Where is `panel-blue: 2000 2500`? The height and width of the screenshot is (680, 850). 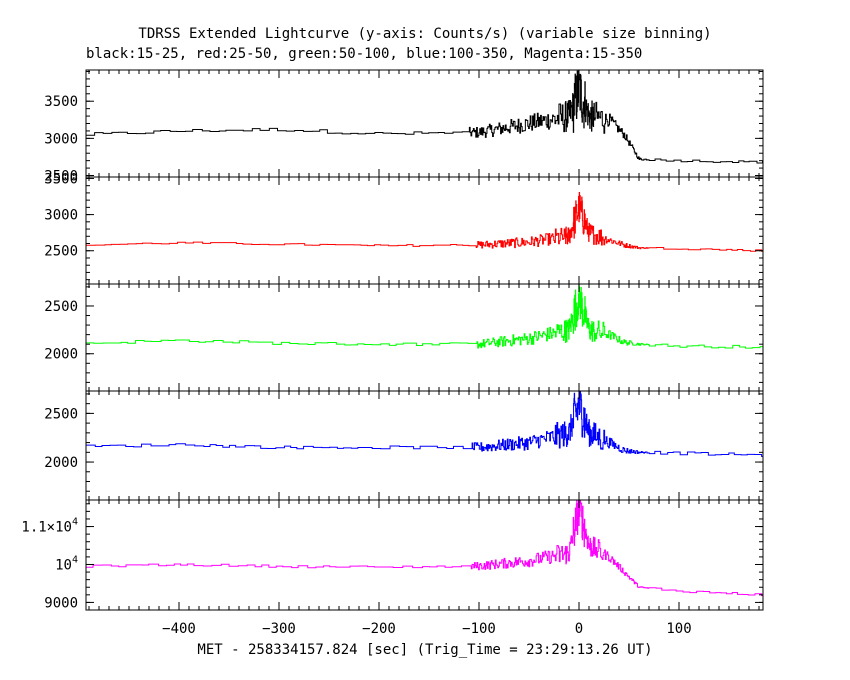 panel-blue: 2000 2500 is located at coordinates (404, 445).